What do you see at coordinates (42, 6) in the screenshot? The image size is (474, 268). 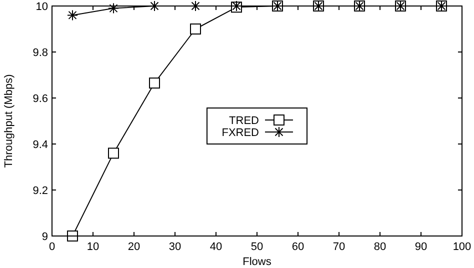 I see `y-tick-label: 10` at bounding box center [42, 6].